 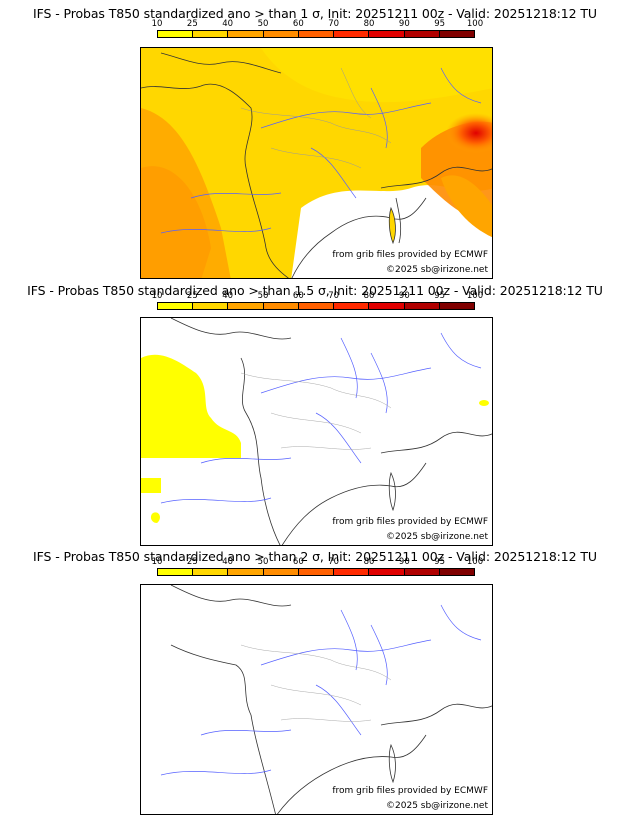 I want to click on map-svg, so click(x=326, y=699).